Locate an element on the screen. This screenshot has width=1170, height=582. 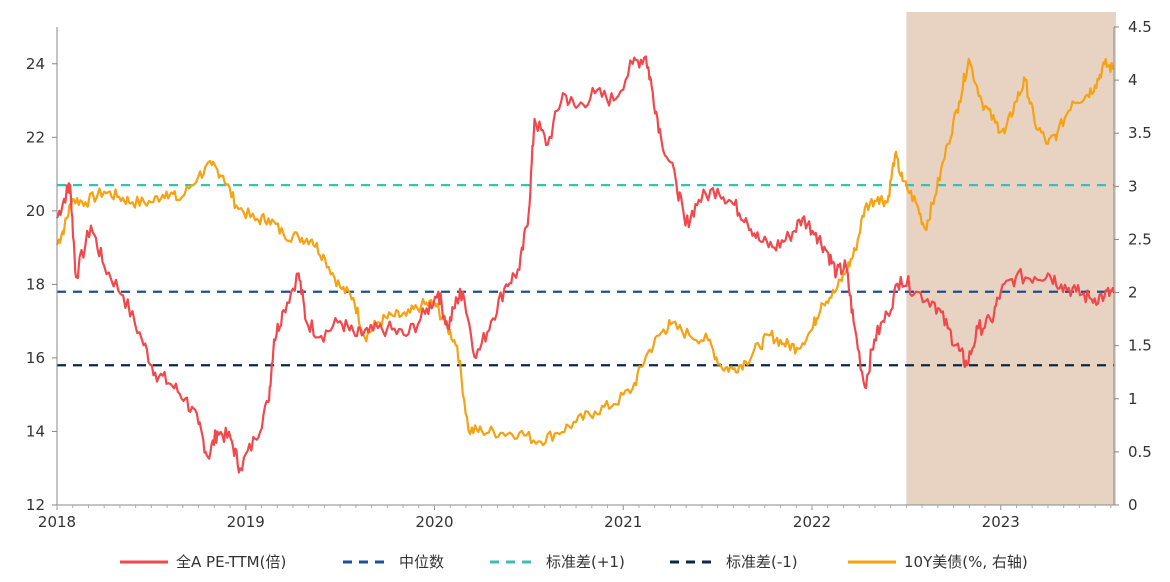
legend-pe-label: 全A PE-TTM(倍) is located at coordinates (231, 562).